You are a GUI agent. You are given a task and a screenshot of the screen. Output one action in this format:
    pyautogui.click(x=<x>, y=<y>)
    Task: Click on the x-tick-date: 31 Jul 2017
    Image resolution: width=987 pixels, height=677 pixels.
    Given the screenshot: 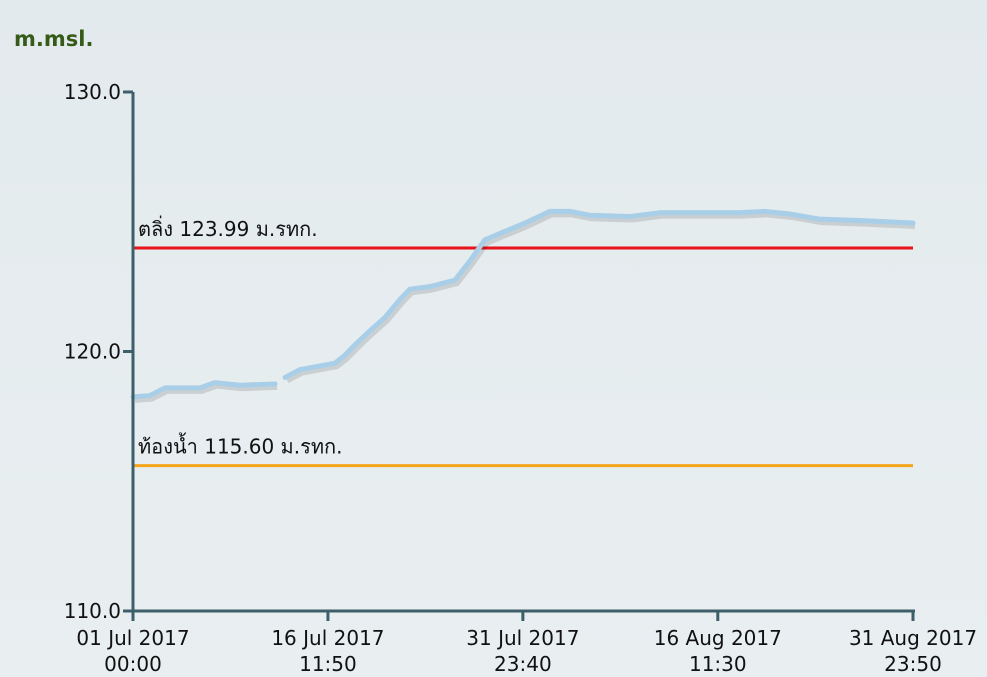 What is the action you would take?
    pyautogui.click(x=522, y=638)
    